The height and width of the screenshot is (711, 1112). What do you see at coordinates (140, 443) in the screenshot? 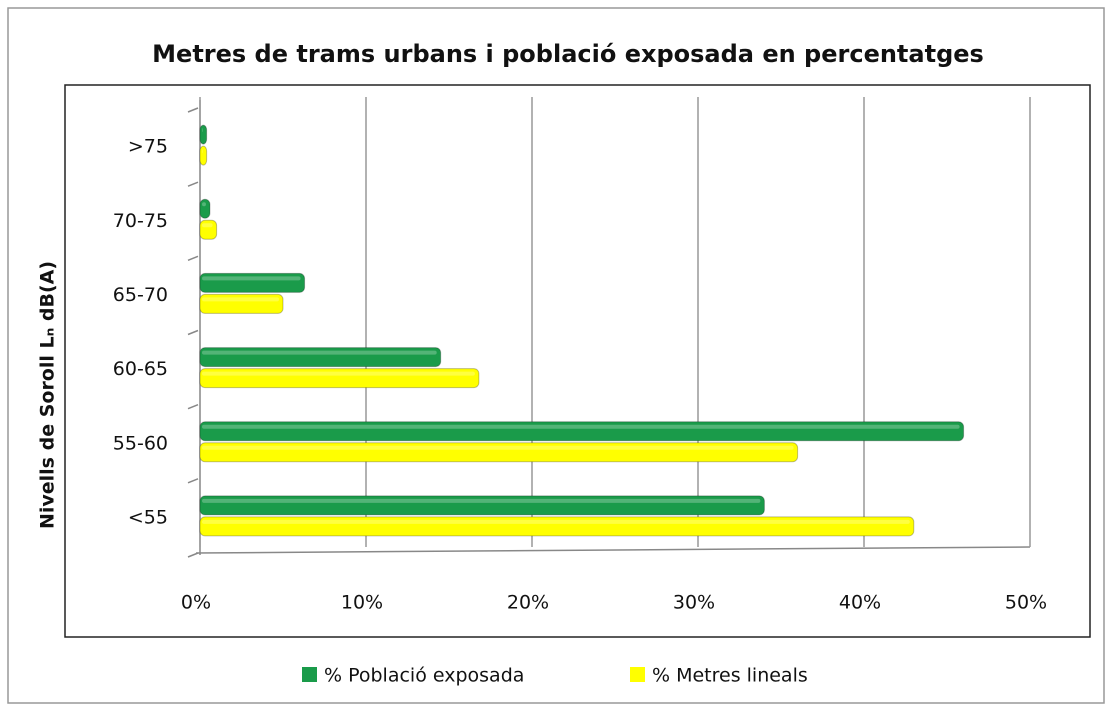
I see `y-tick-label: 55-60` at bounding box center [140, 443].